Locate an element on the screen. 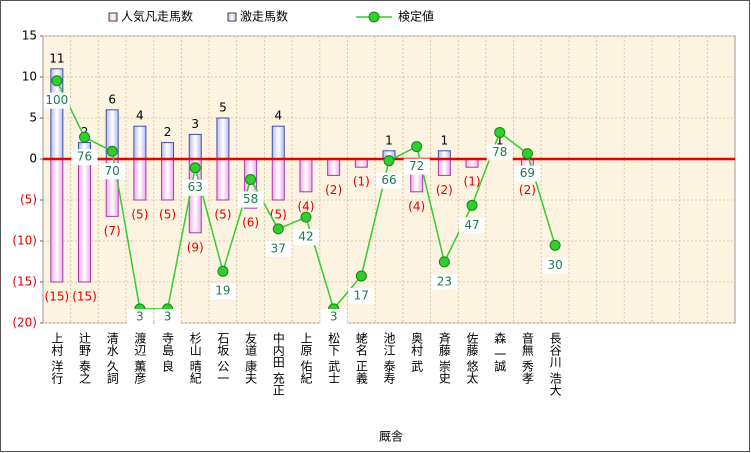  data-label: 78 is located at coordinates (499, 152).